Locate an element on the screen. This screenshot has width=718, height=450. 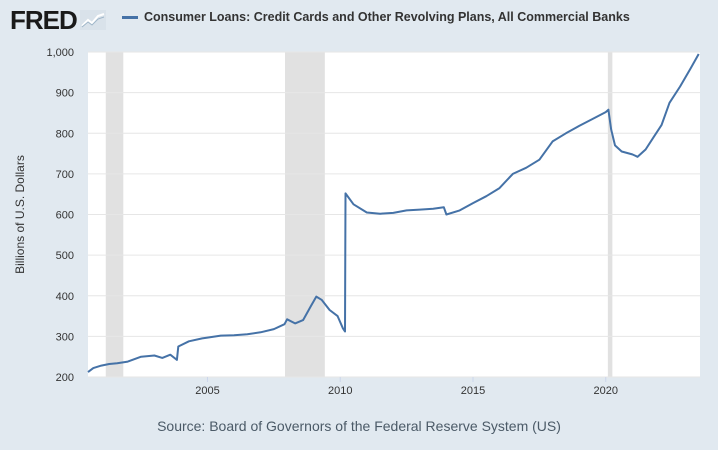
y-tick-label: 300 is located at coordinates (65, 337).